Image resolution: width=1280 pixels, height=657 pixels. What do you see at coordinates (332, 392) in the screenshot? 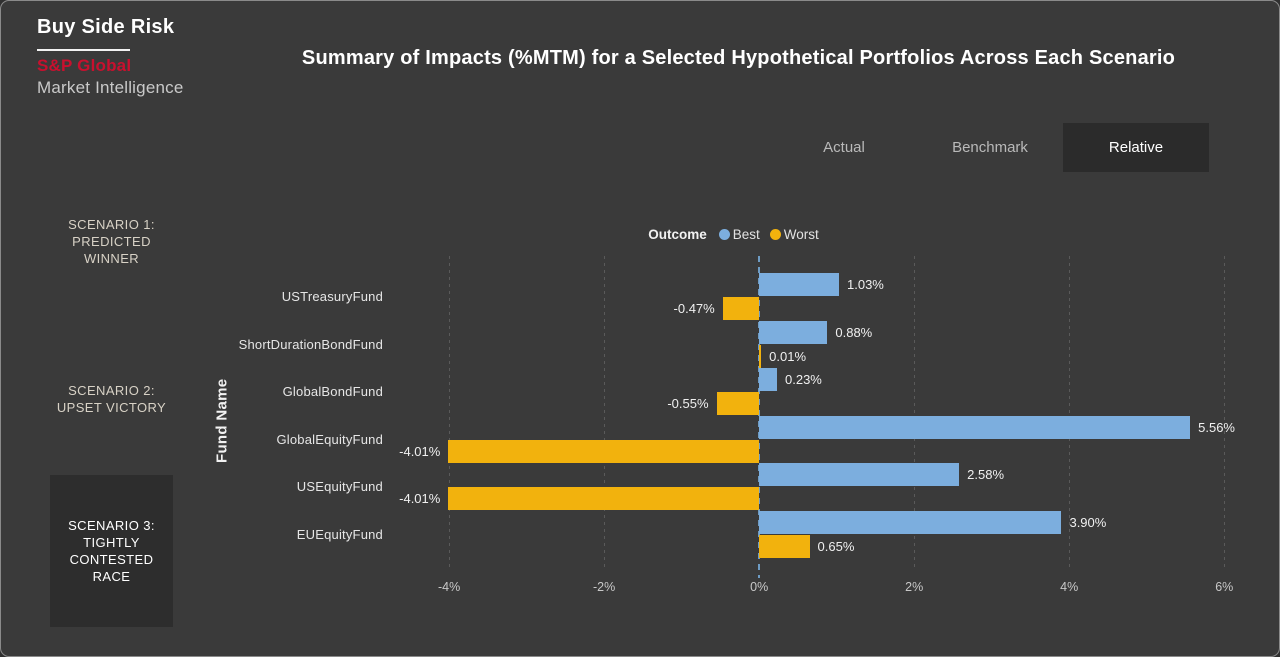
I see `fund-label: GlobalBondFund` at bounding box center [332, 392].